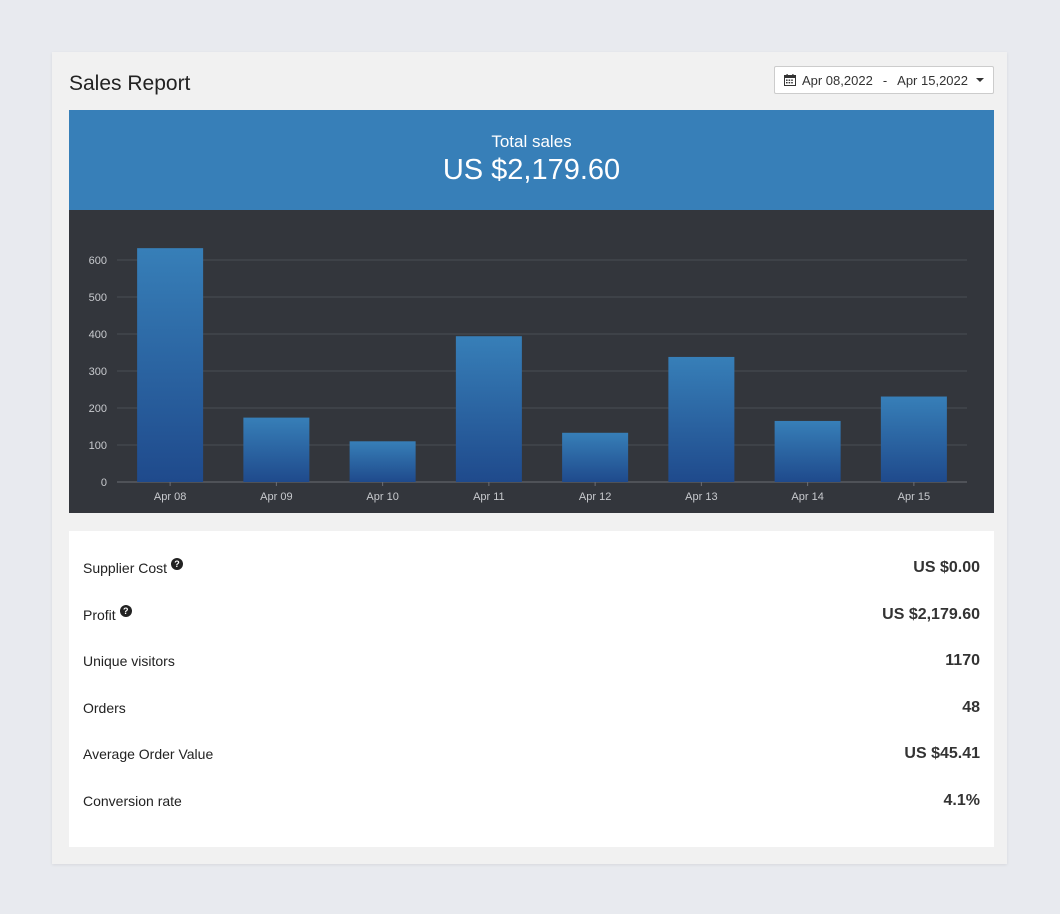  I want to click on stat-label: Profit?, so click(107, 613).